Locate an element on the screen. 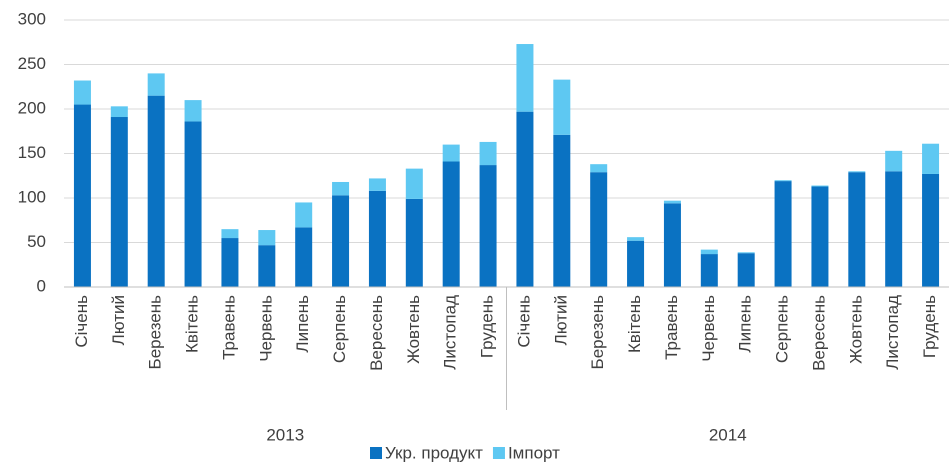 This screenshot has height=471, width=949. group-label: 2014 is located at coordinates (728, 434).